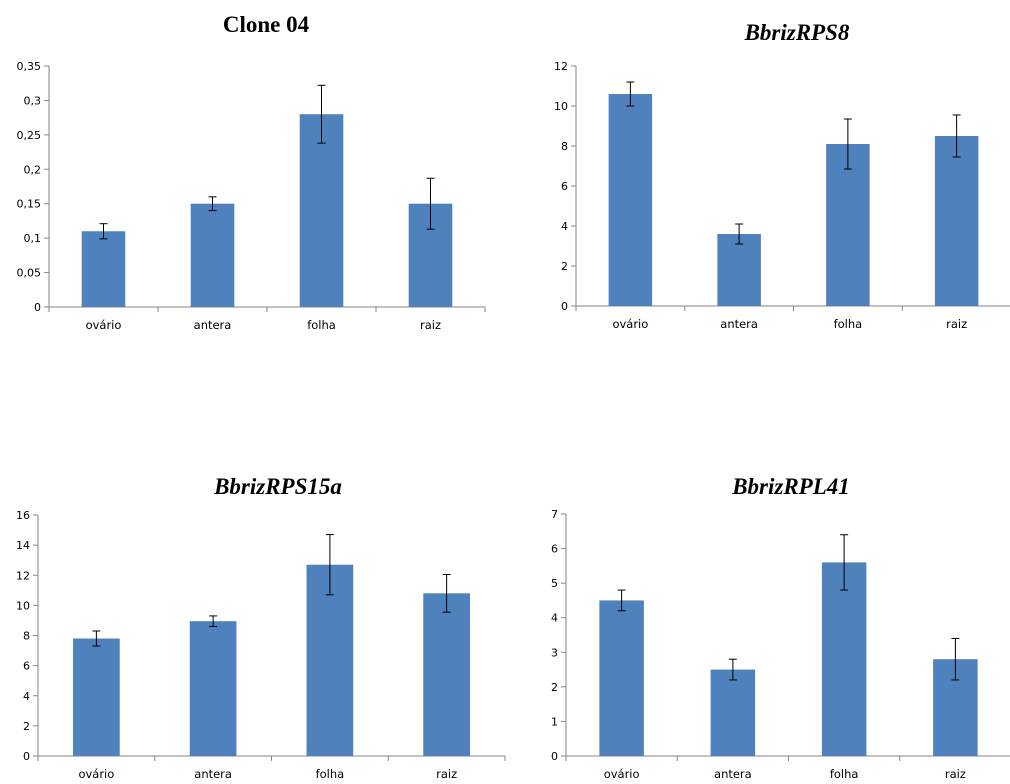 This screenshot has height=784, width=1010. What do you see at coordinates (790, 486) in the screenshot?
I see `chart-title-4: BbrizRPL41` at bounding box center [790, 486].